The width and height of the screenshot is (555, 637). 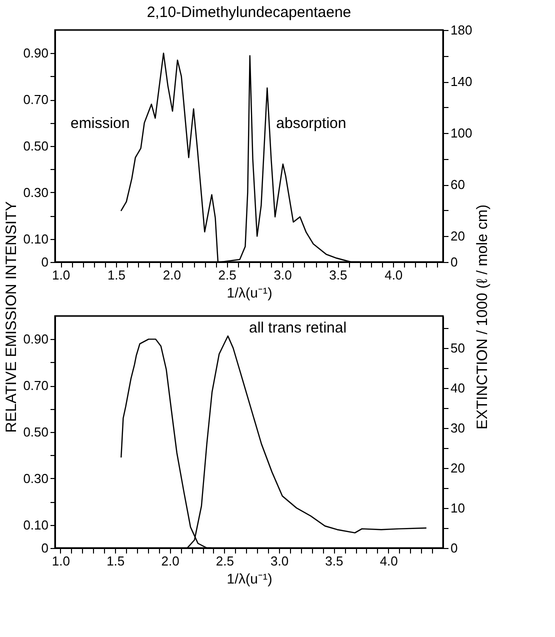 What do you see at coordinates (461, 30) in the screenshot?
I see `y2-tick-label: 180` at bounding box center [461, 30].